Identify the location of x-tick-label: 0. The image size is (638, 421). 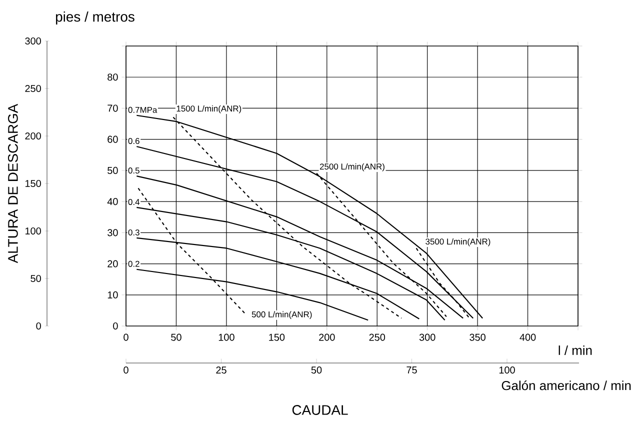
(126, 337).